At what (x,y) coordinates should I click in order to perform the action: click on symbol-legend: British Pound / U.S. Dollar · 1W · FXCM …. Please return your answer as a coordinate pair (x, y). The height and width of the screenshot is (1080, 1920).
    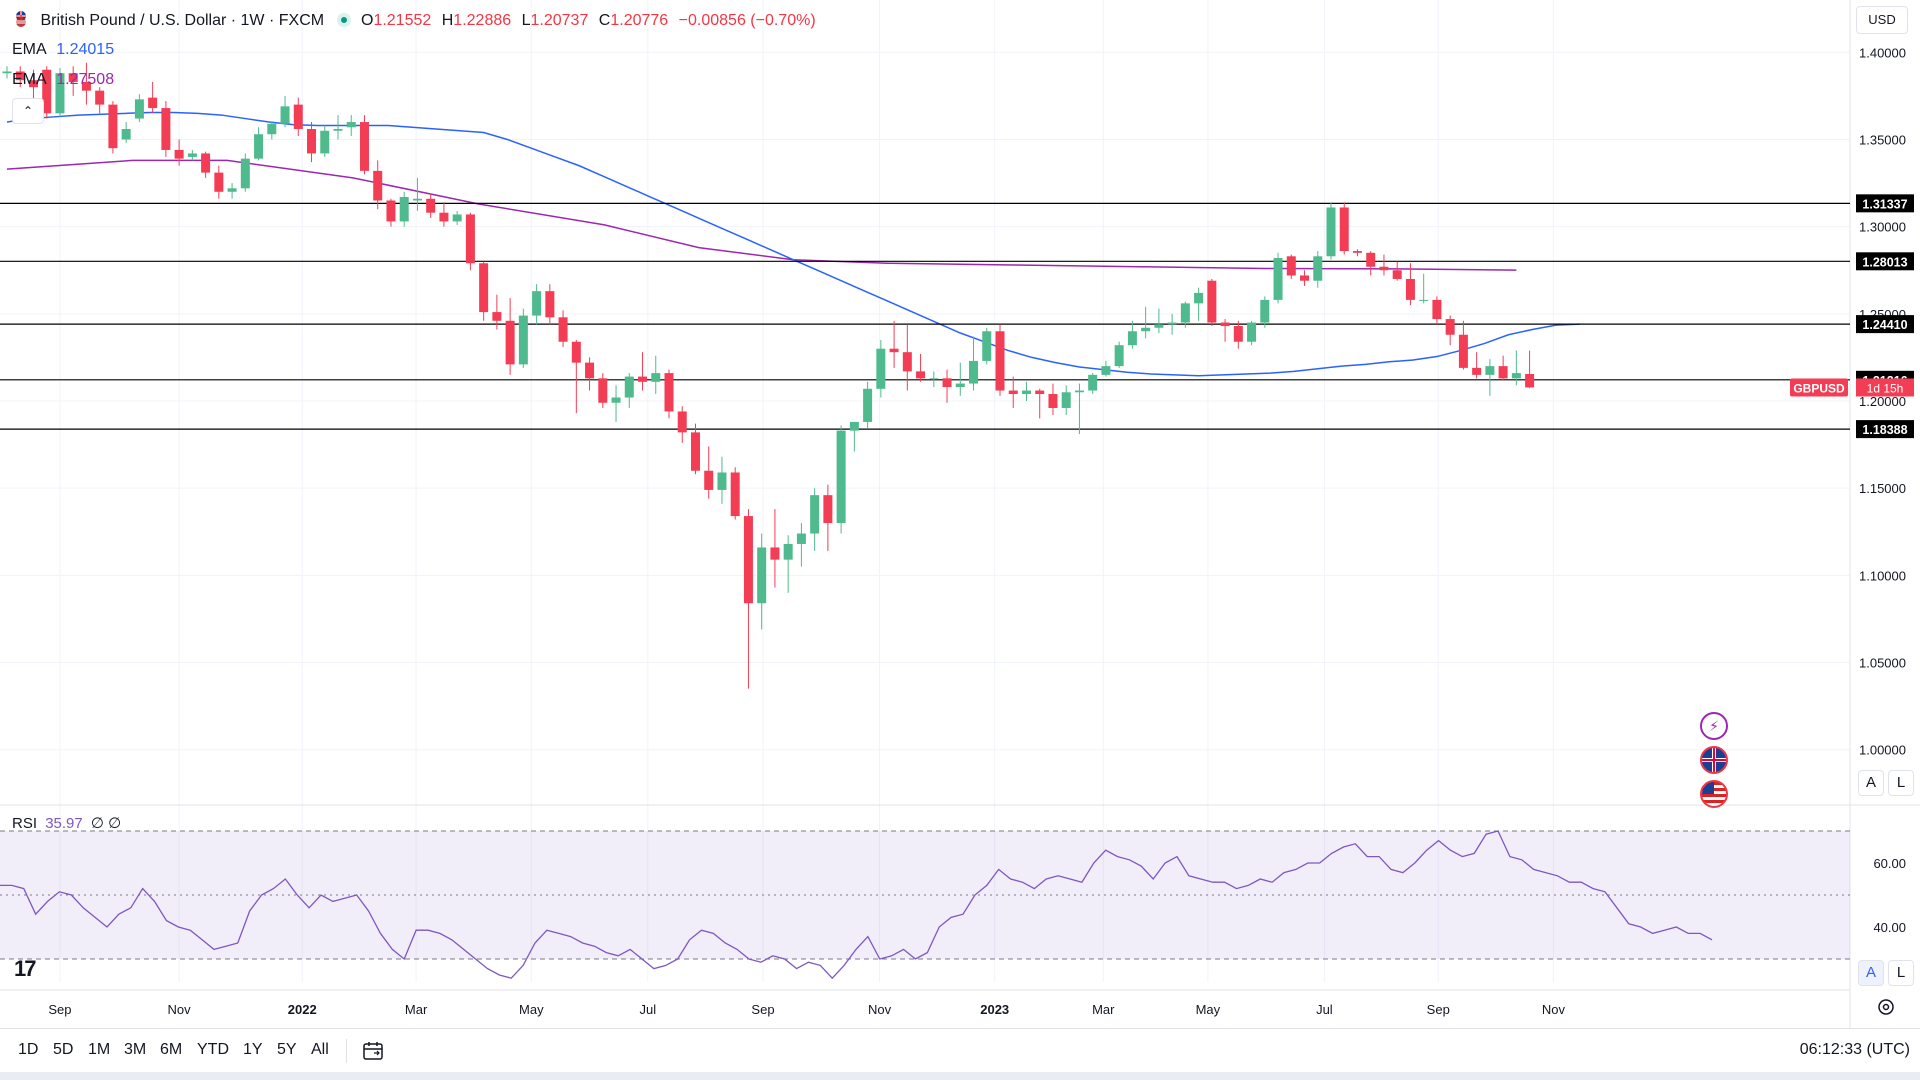
    Looking at the image, I should click on (414, 20).